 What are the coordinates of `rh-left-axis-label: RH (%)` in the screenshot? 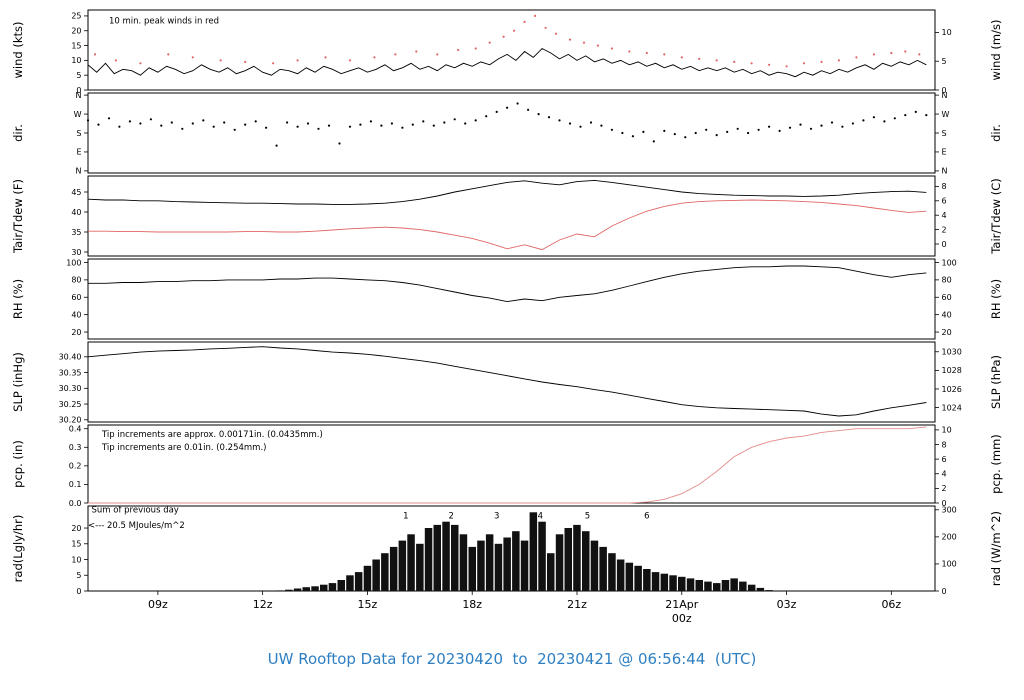 It's located at (18, 299).